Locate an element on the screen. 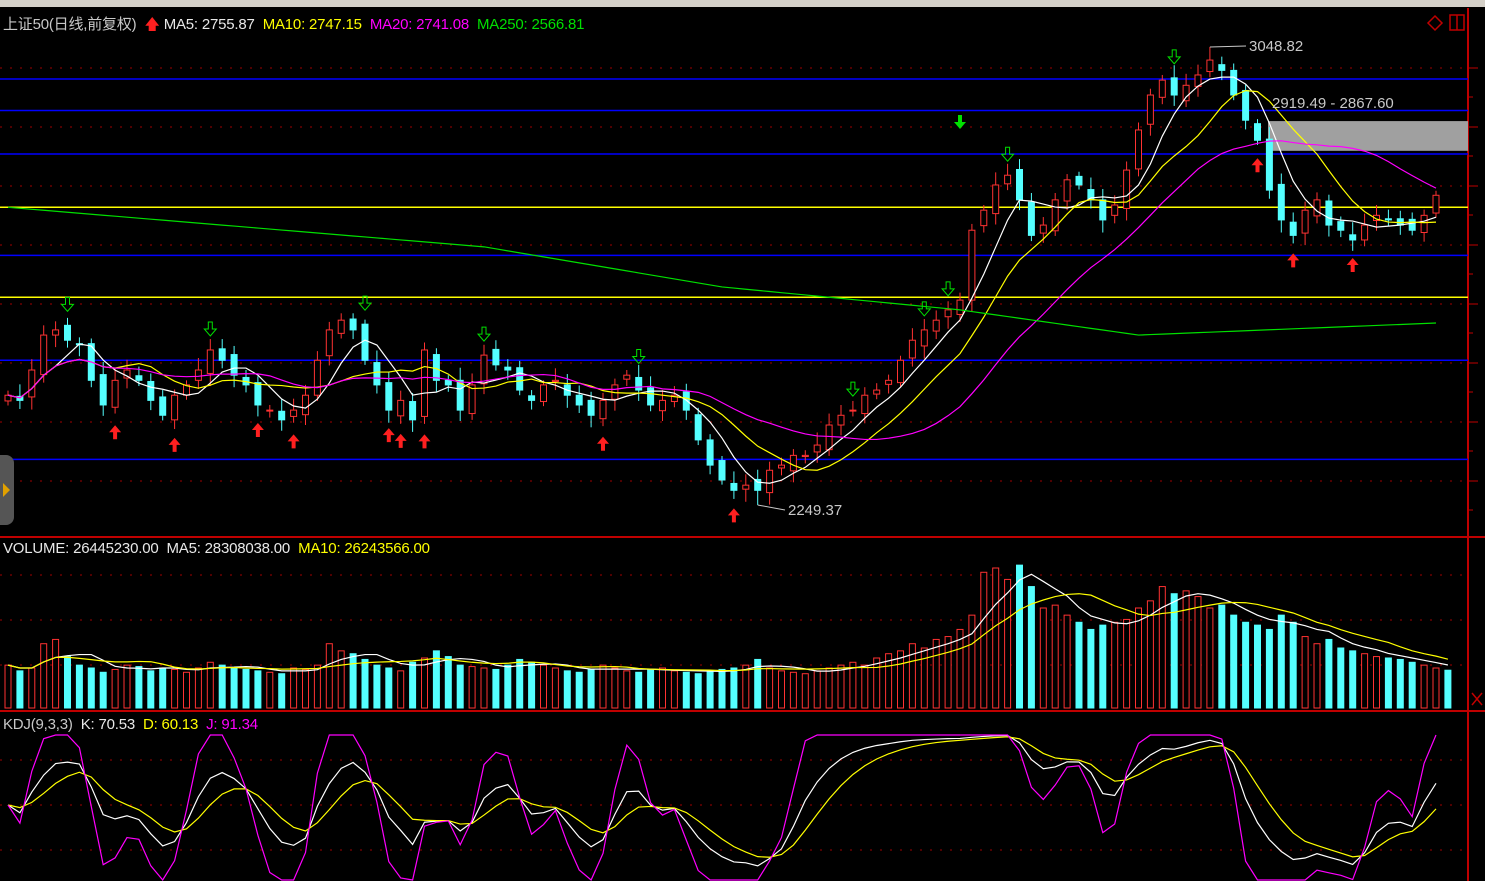 The height and width of the screenshot is (881, 1485). volume-ma5-value: MA5: 28308038.00 is located at coordinates (228, 548).